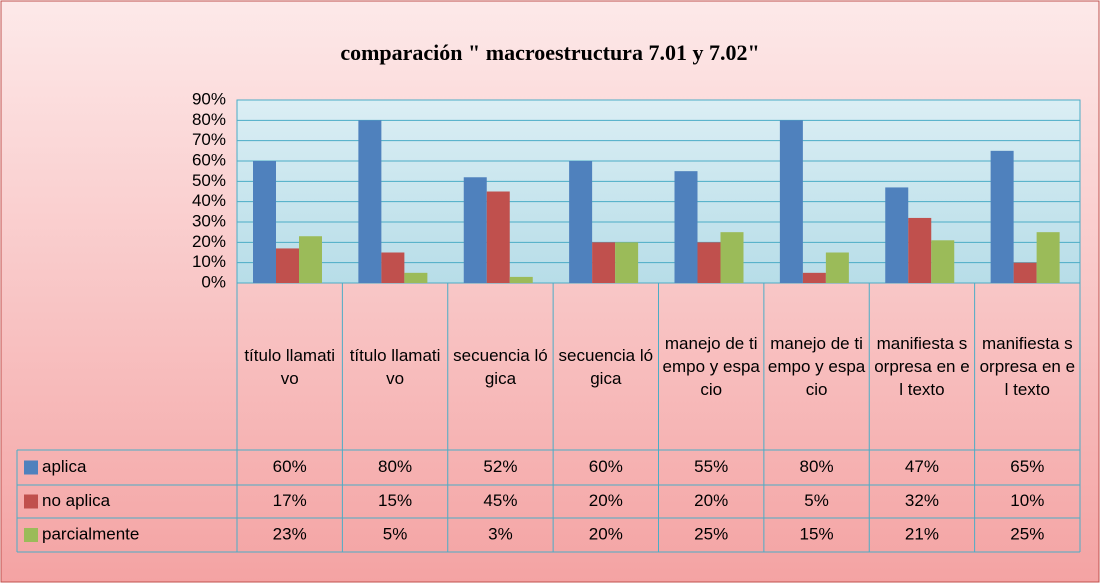  Describe the element at coordinates (209, 220) in the screenshot. I see `y-tick-label: 30%` at that location.